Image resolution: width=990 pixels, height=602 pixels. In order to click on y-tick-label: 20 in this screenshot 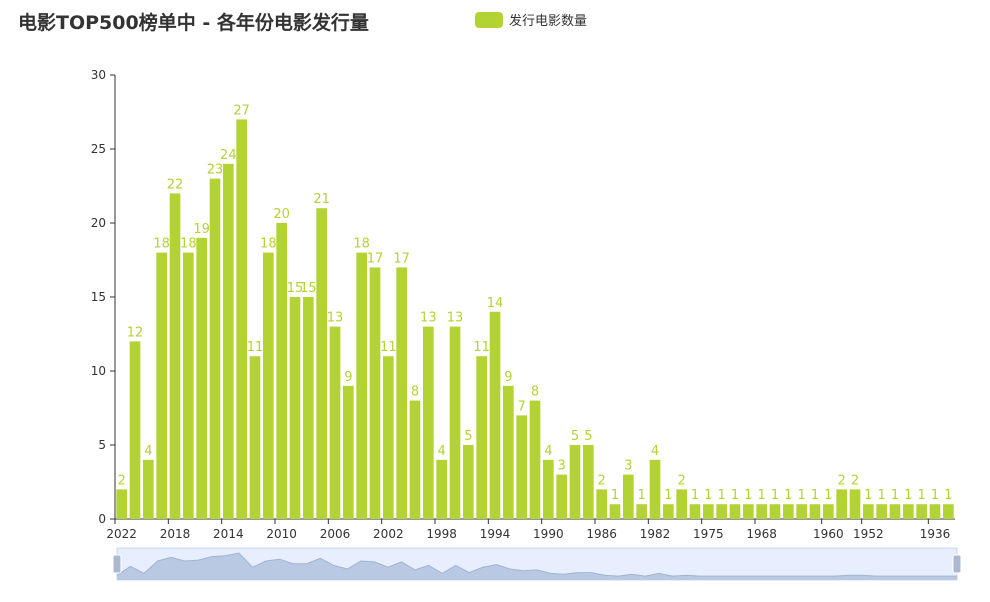, I will do `click(98, 223)`.